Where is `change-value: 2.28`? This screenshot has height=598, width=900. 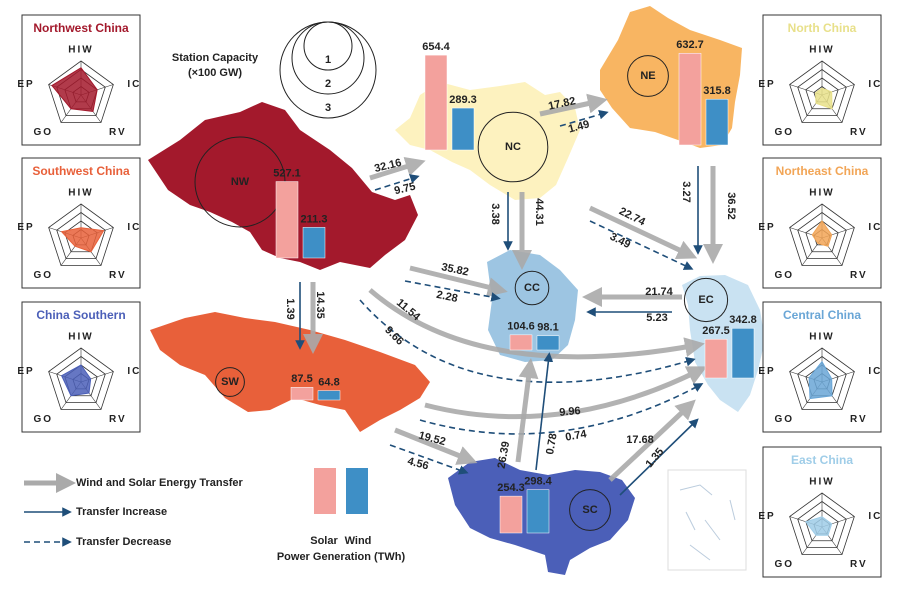
change-value: 2.28 is located at coordinates (446, 297).